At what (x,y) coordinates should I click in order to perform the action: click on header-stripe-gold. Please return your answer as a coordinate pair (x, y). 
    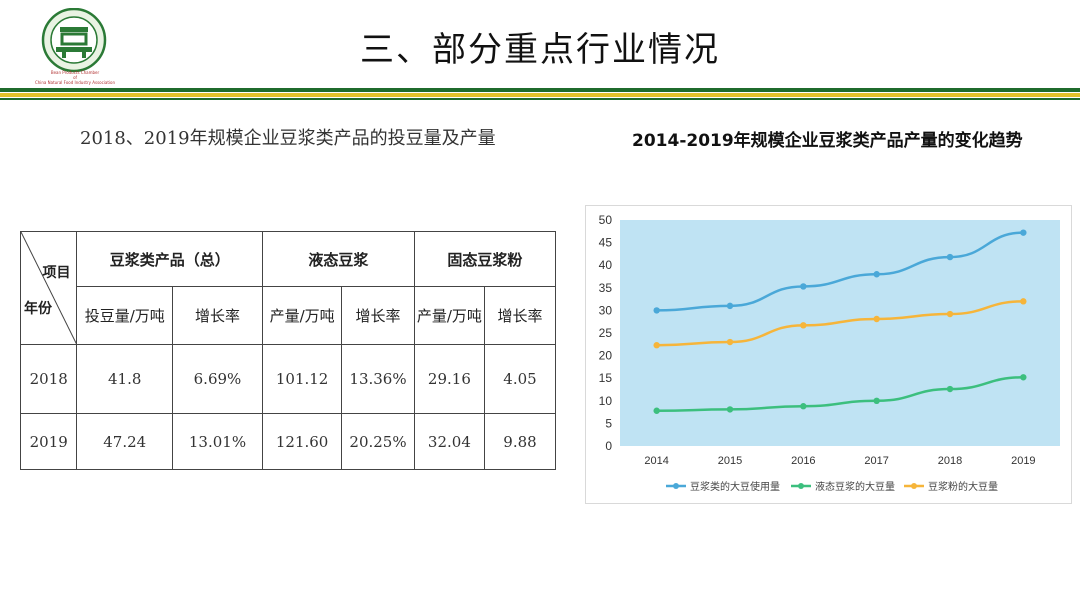
    Looking at the image, I should click on (540, 95).